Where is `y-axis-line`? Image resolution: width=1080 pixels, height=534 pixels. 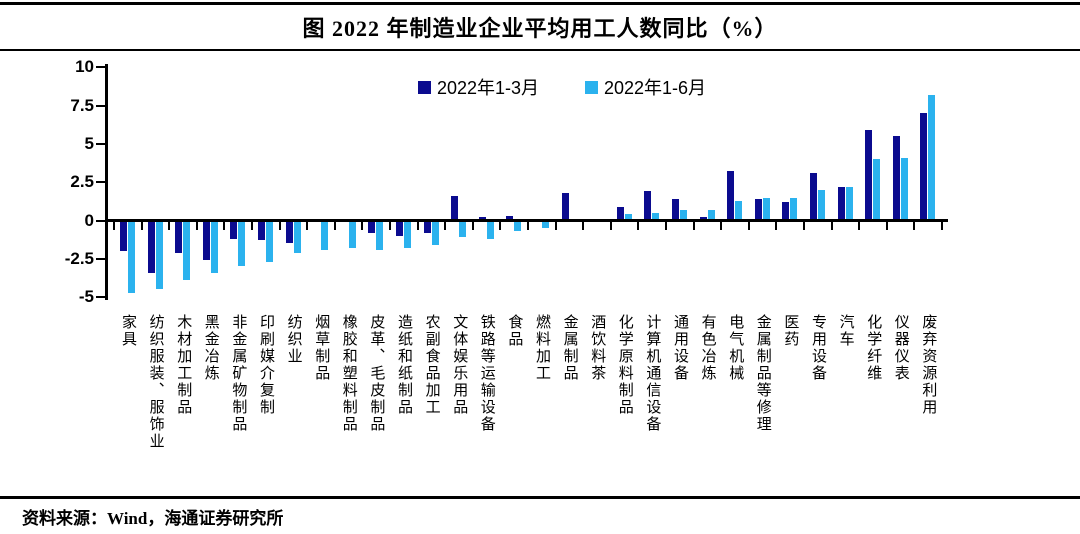 y-axis-line is located at coordinates (106, 182).